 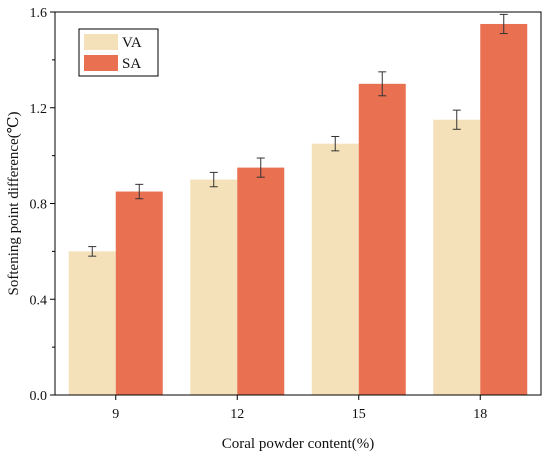 I want to click on legend-label-sa: SA, so click(x=131, y=64).